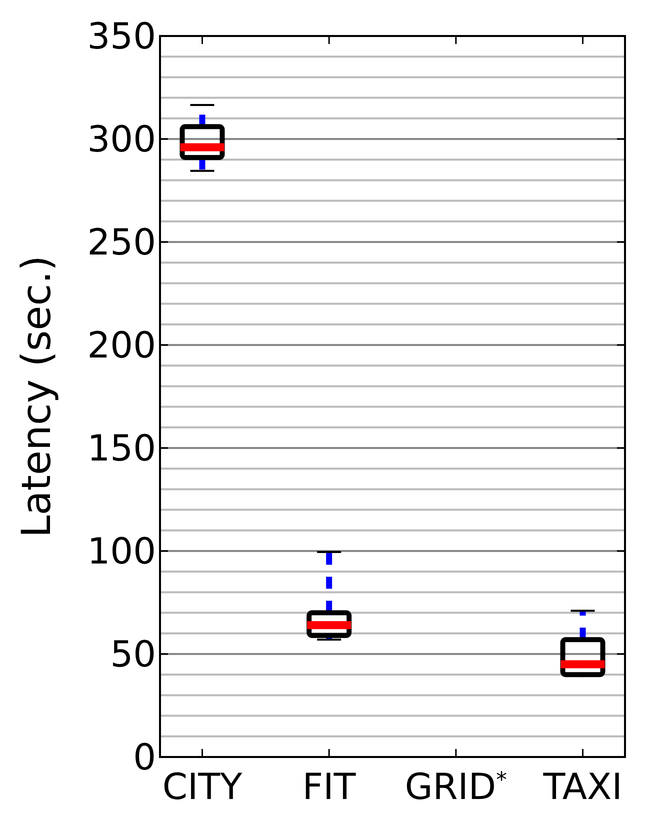  I want to click on y-tick-label: 250, so click(121, 243).